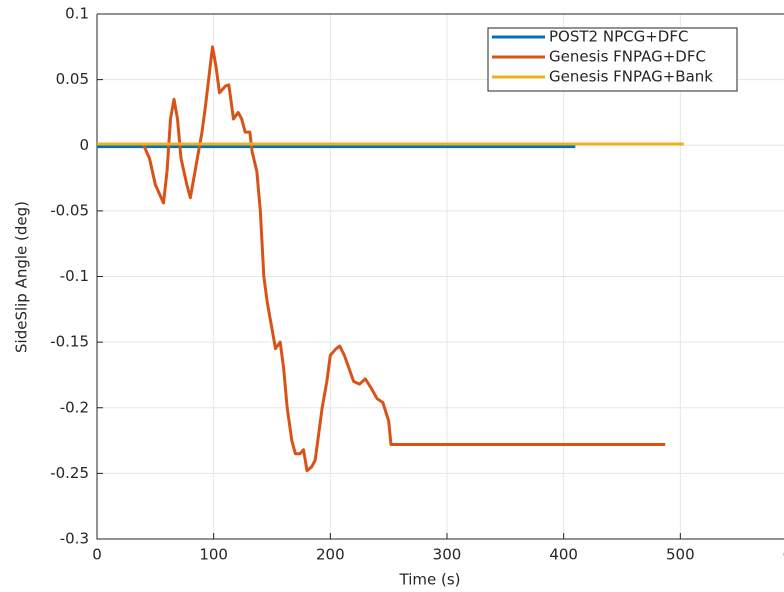 The image size is (784, 592). What do you see at coordinates (213, 555) in the screenshot?
I see `x-tick-label: 100` at bounding box center [213, 555].